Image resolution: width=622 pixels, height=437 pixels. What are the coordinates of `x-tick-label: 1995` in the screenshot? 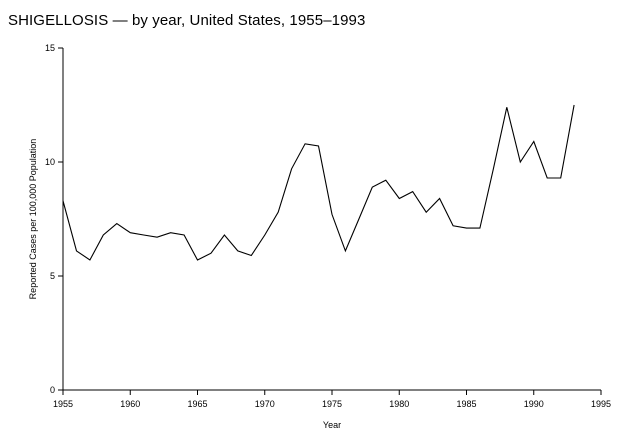 It's located at (601, 404).